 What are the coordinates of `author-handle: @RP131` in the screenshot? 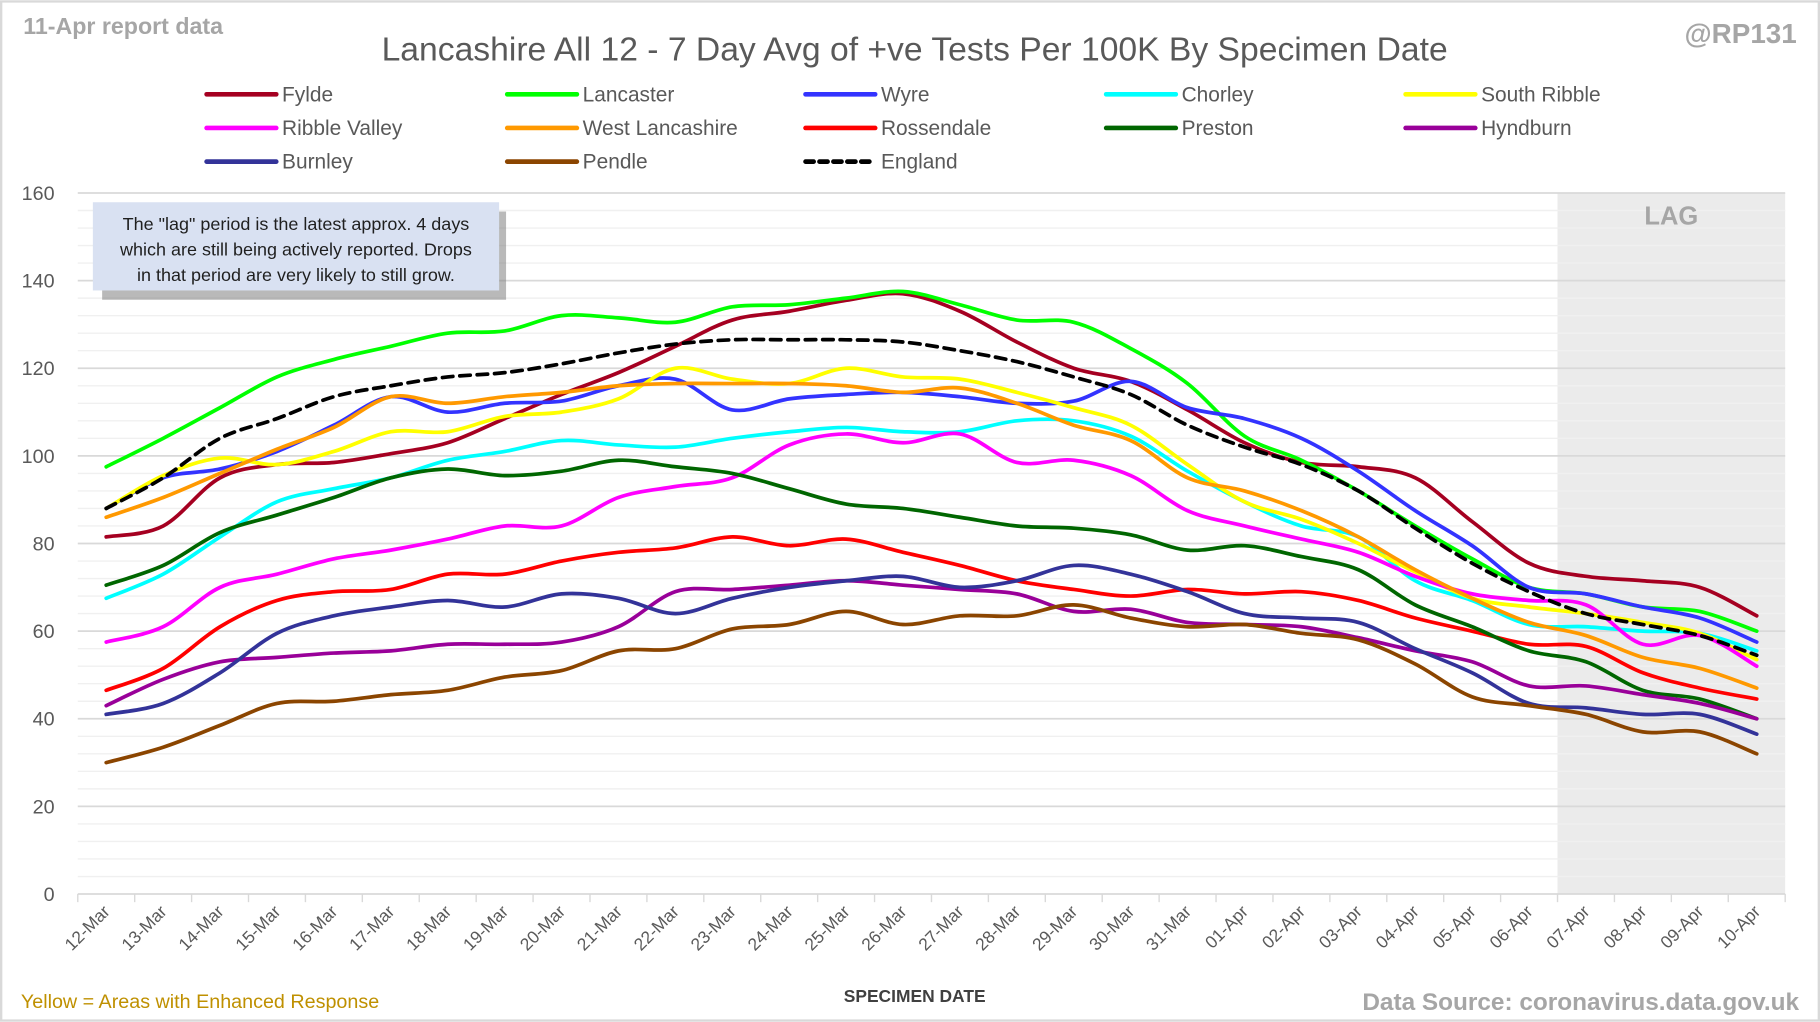 It's located at (1740, 33).